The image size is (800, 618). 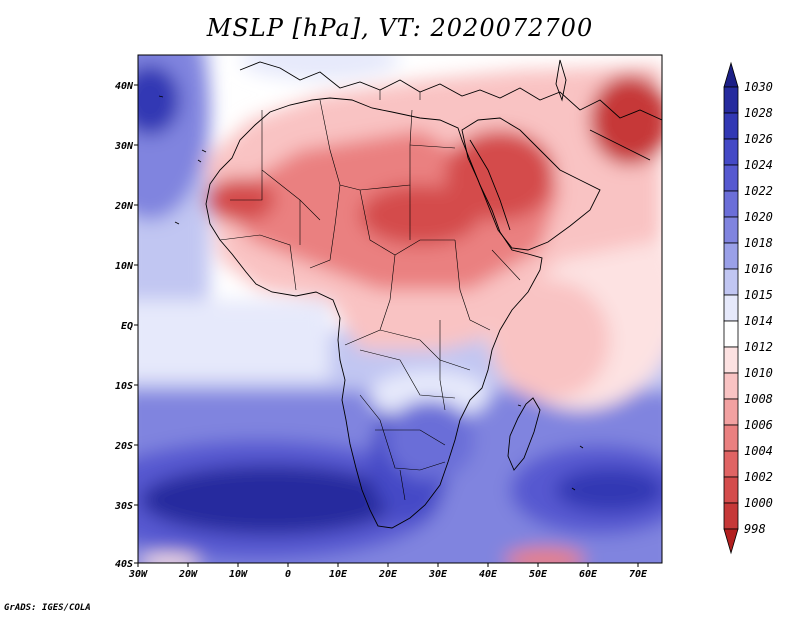 What do you see at coordinates (758, 477) in the screenshot?
I see `colorbar-label: 1002` at bounding box center [758, 477].